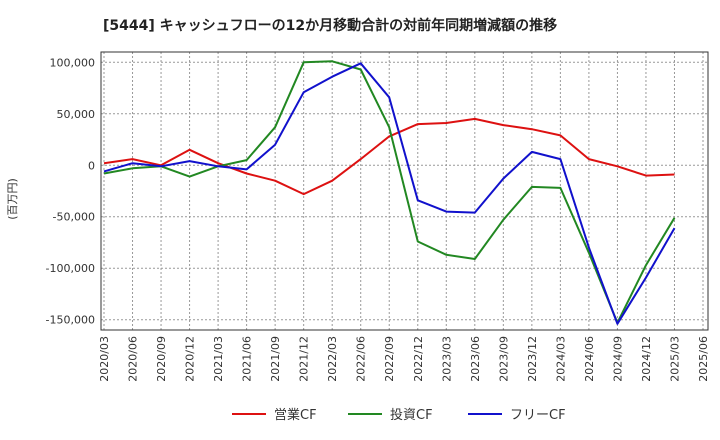 The image size is (720, 440). I want to click on x-tick-label: 2024/06, so click(589, 359).